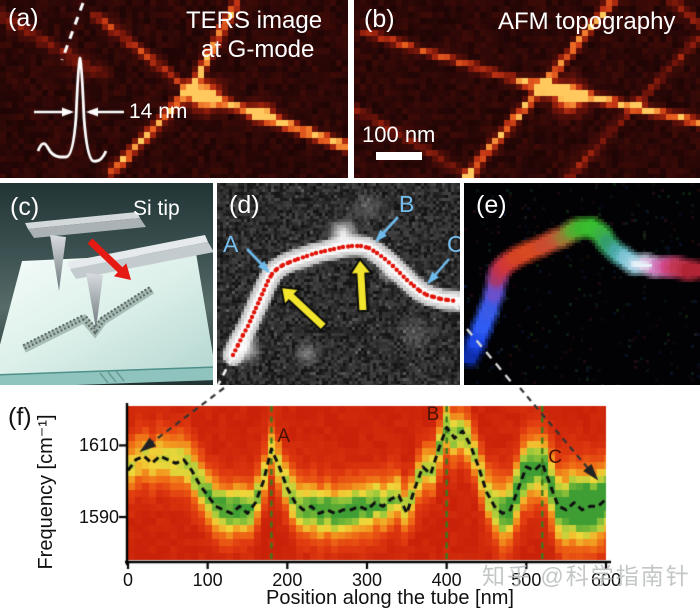 The width and height of the screenshot is (700, 613). I want to click on map-marker-b-label: B, so click(433, 414).